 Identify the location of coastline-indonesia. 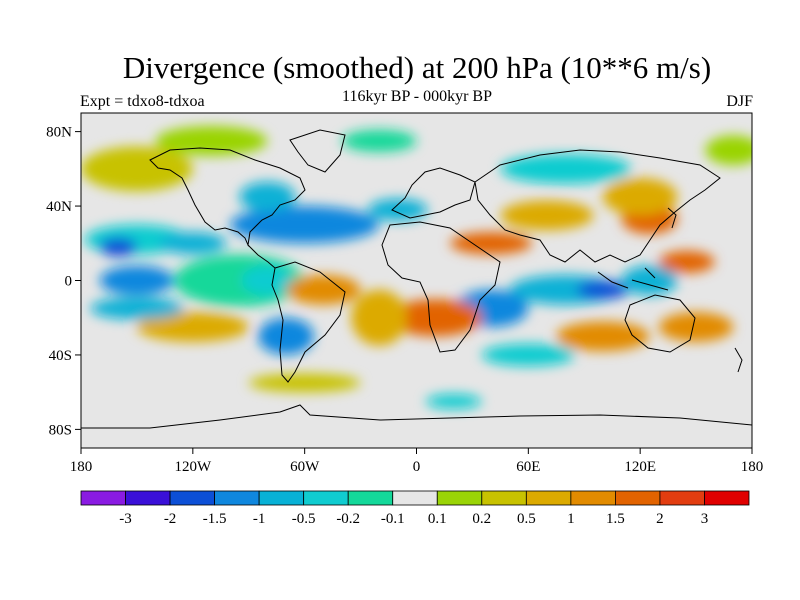
(633, 279).